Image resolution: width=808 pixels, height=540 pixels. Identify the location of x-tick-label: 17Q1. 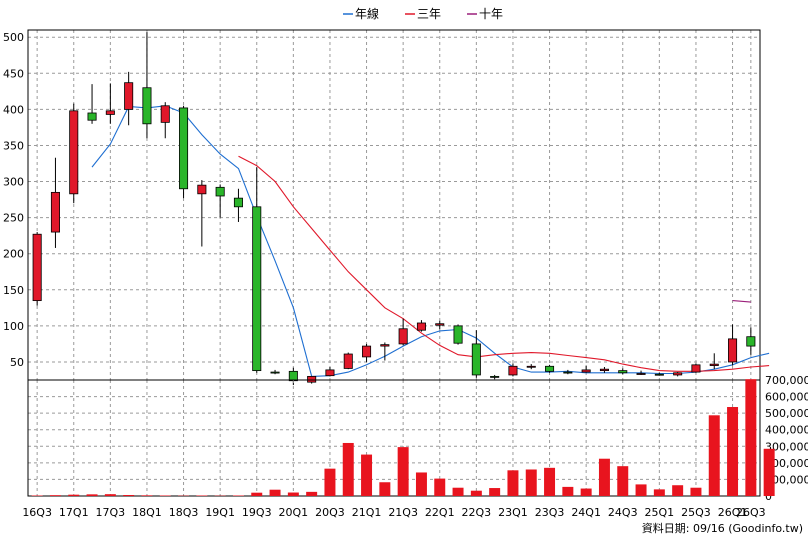
(74, 512).